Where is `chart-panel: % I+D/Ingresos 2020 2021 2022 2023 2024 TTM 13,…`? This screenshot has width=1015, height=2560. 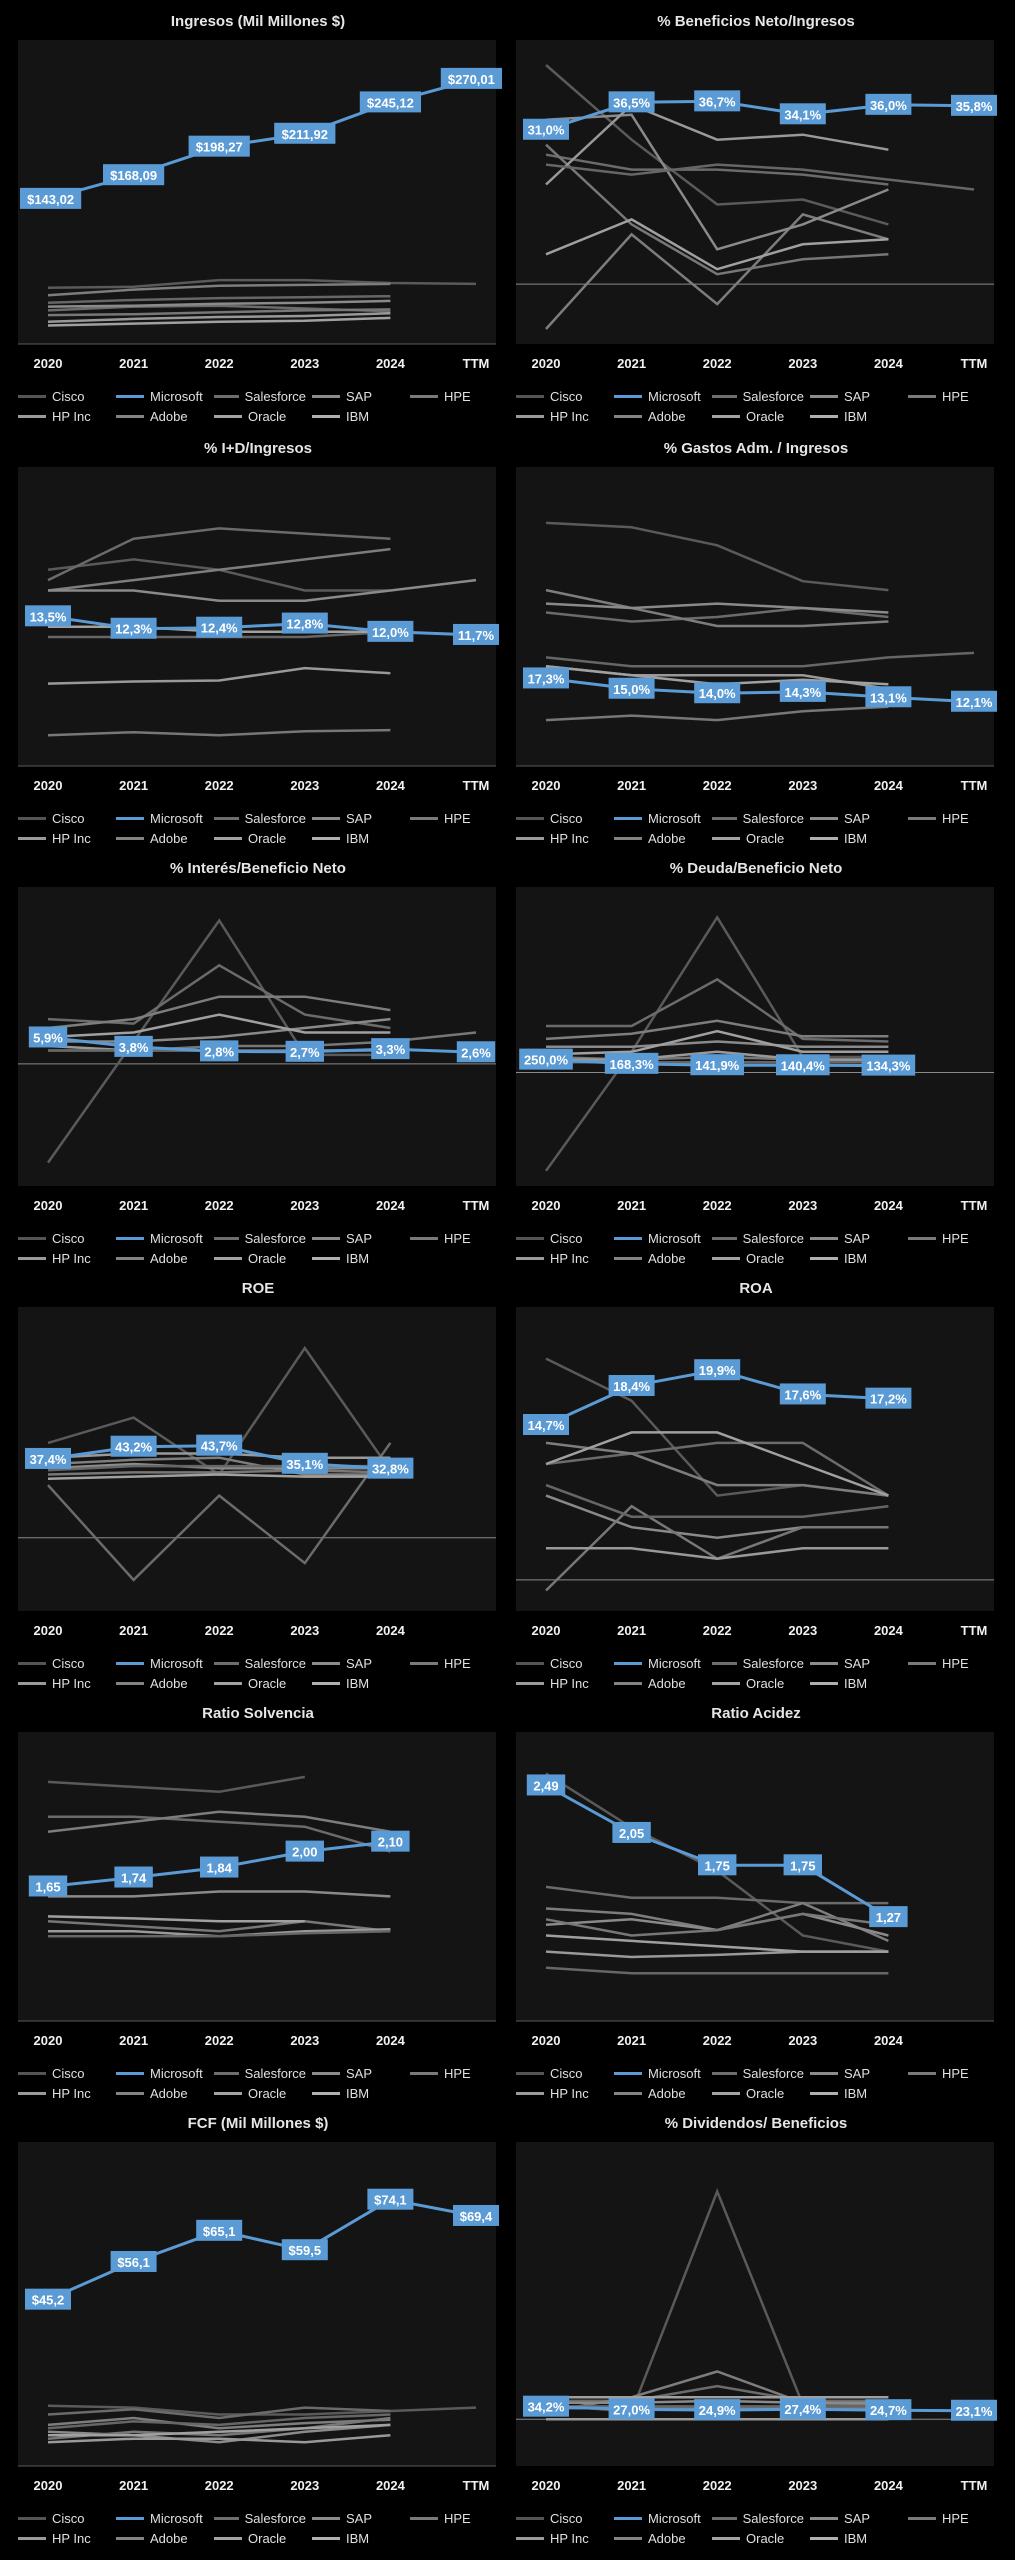 chart-panel: % I+D/Ingresos 2020 2021 2022 2023 2024 TTM 13,… is located at coordinates (258, 642).